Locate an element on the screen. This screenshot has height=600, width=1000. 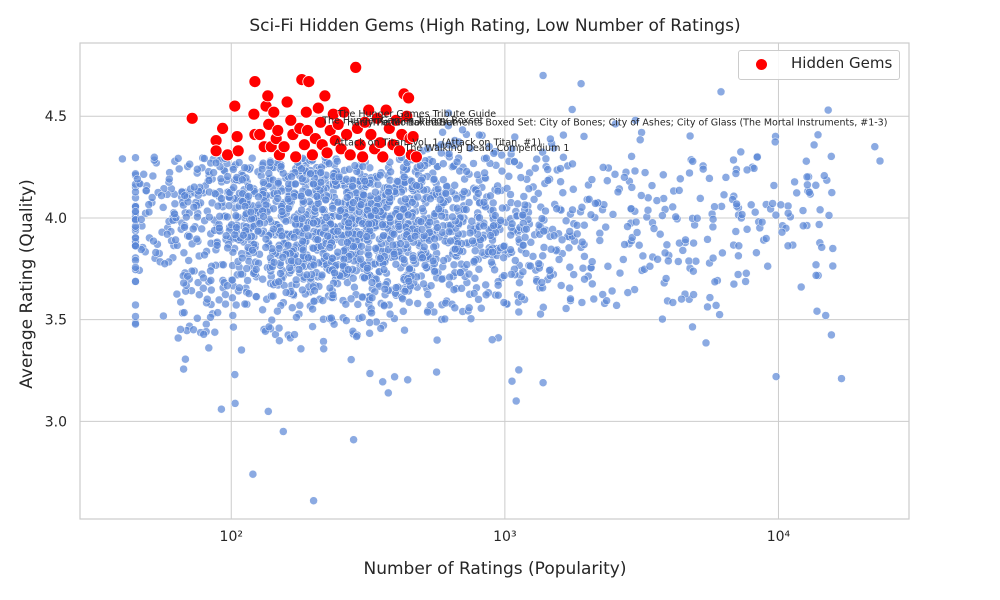
point-annotation: Harry Potter Boxed Set is located at coordinates (401, 122).